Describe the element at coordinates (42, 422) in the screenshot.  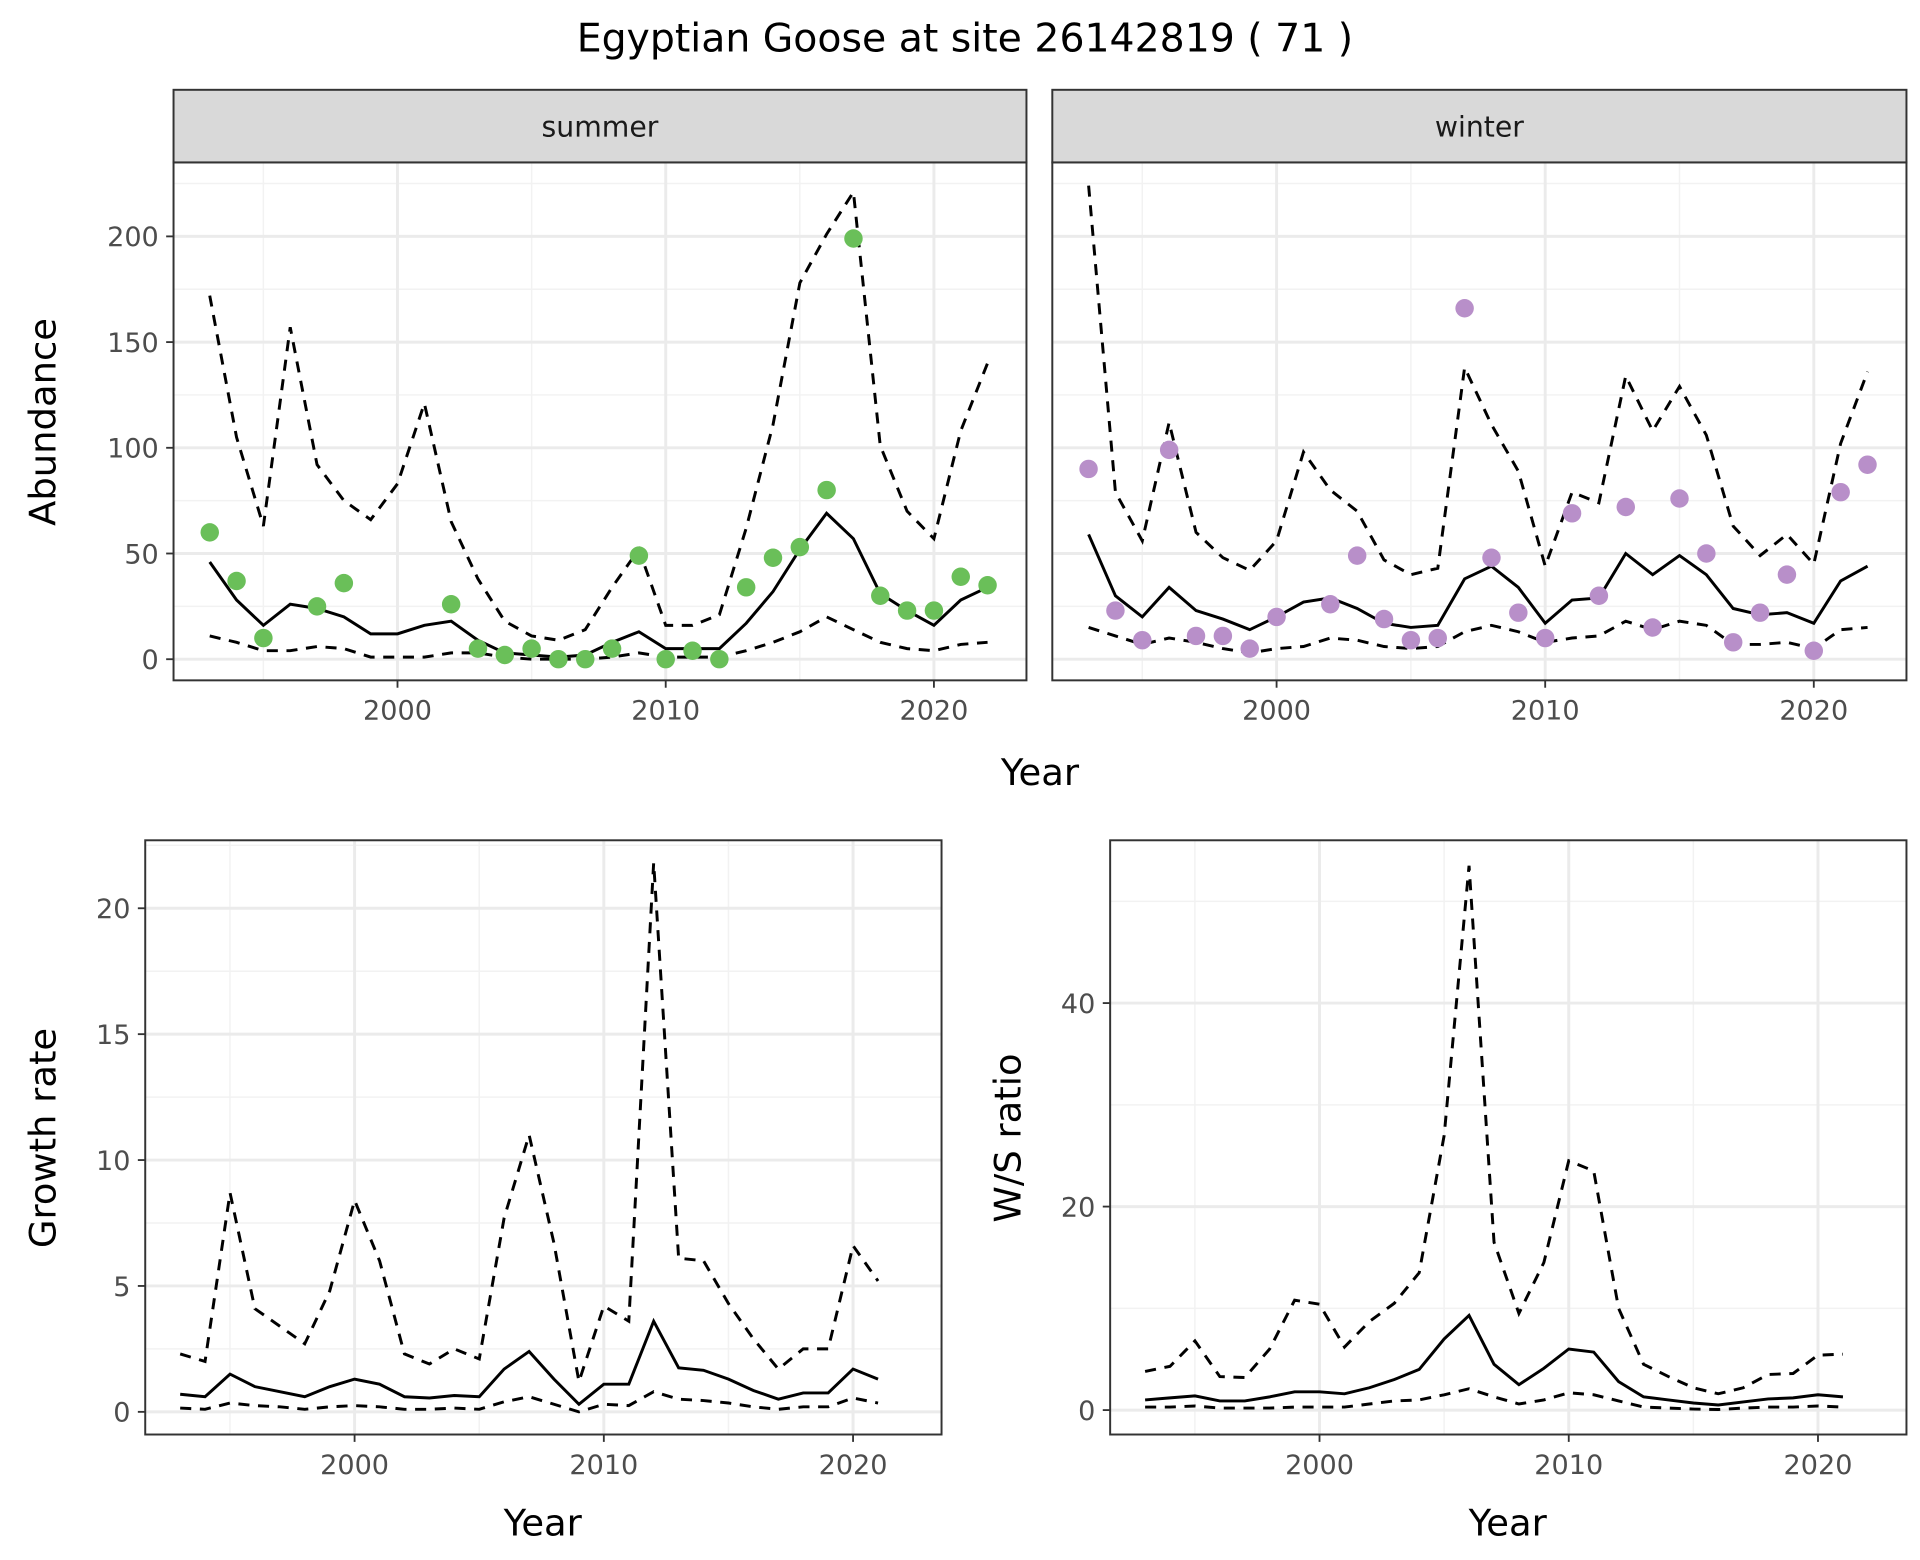
I see `y-axis-title: Abundance` at that location.